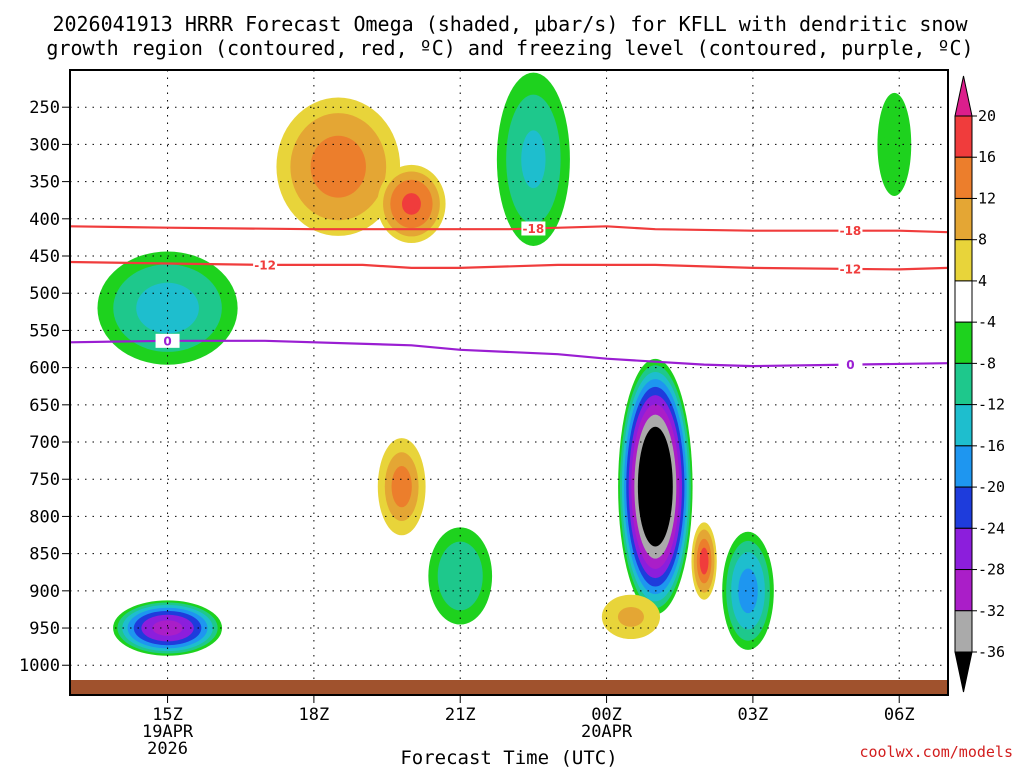 Image resolution: width=1024 pixels, height=768 pixels. What do you see at coordinates (987, 322) in the screenshot?
I see `colorbar-tick-label-5: -4` at bounding box center [987, 322].